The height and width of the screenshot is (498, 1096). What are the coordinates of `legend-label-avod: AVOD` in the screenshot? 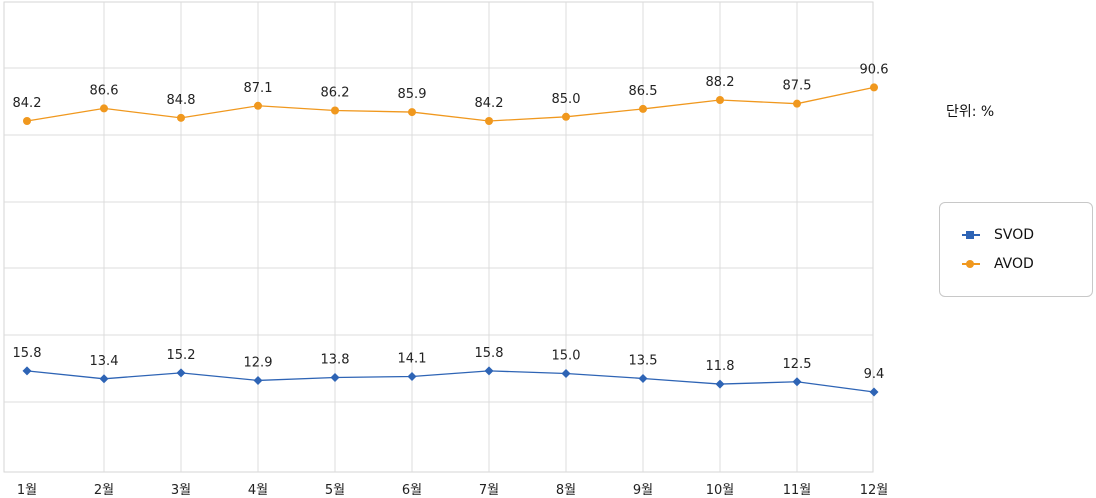 It's located at (1014, 264).